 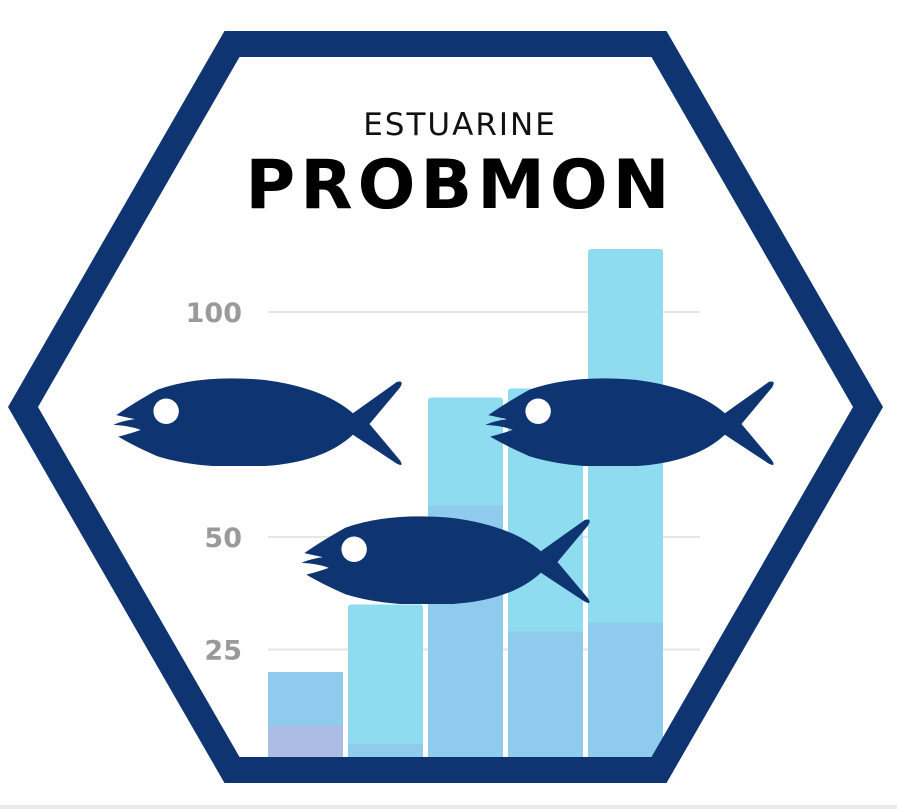 I want to click on y-tick-label: 25, so click(x=223, y=651).